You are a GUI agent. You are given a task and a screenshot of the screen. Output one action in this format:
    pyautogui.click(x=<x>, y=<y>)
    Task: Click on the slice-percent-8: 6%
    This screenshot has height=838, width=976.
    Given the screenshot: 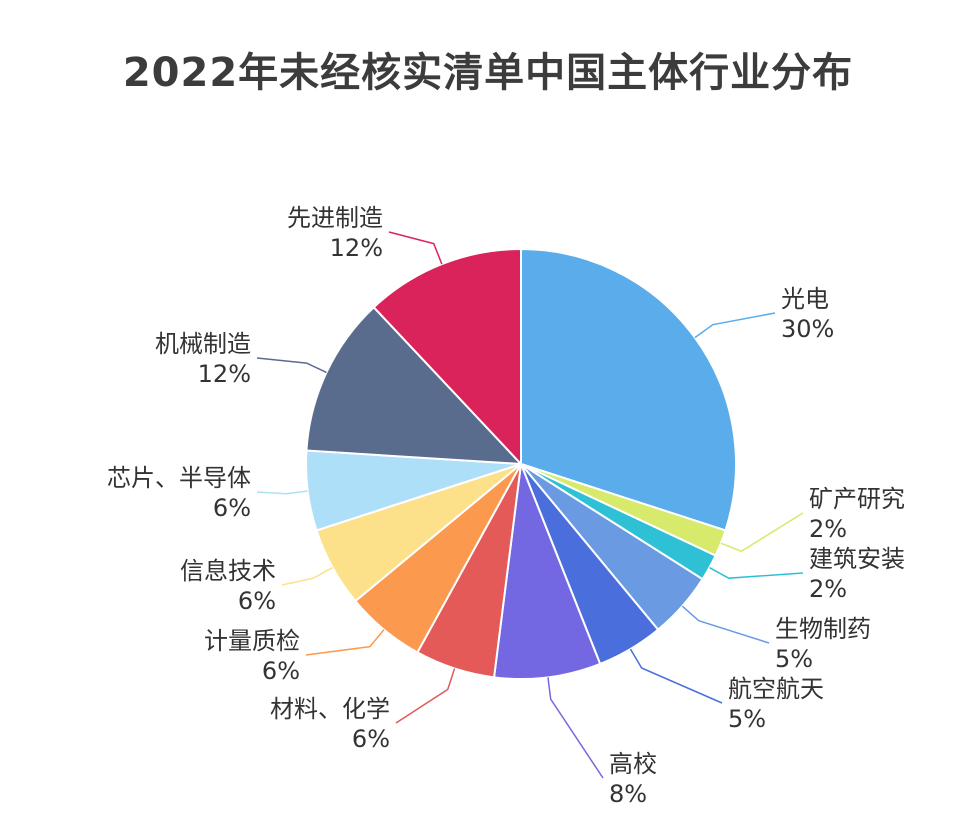 What is the action you would take?
    pyautogui.click(x=257, y=601)
    